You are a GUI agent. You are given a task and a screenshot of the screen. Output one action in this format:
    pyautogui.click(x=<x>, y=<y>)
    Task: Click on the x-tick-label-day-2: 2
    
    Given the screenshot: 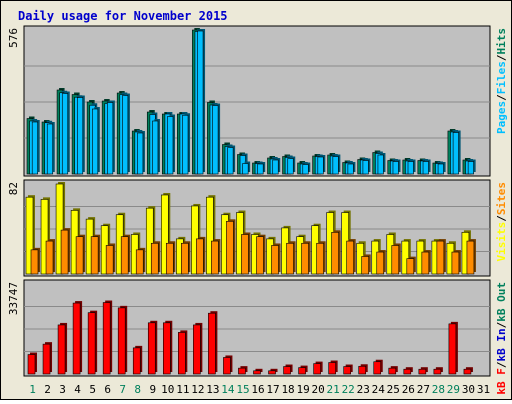 What is the action you would take?
    pyautogui.click(x=47, y=389)
    